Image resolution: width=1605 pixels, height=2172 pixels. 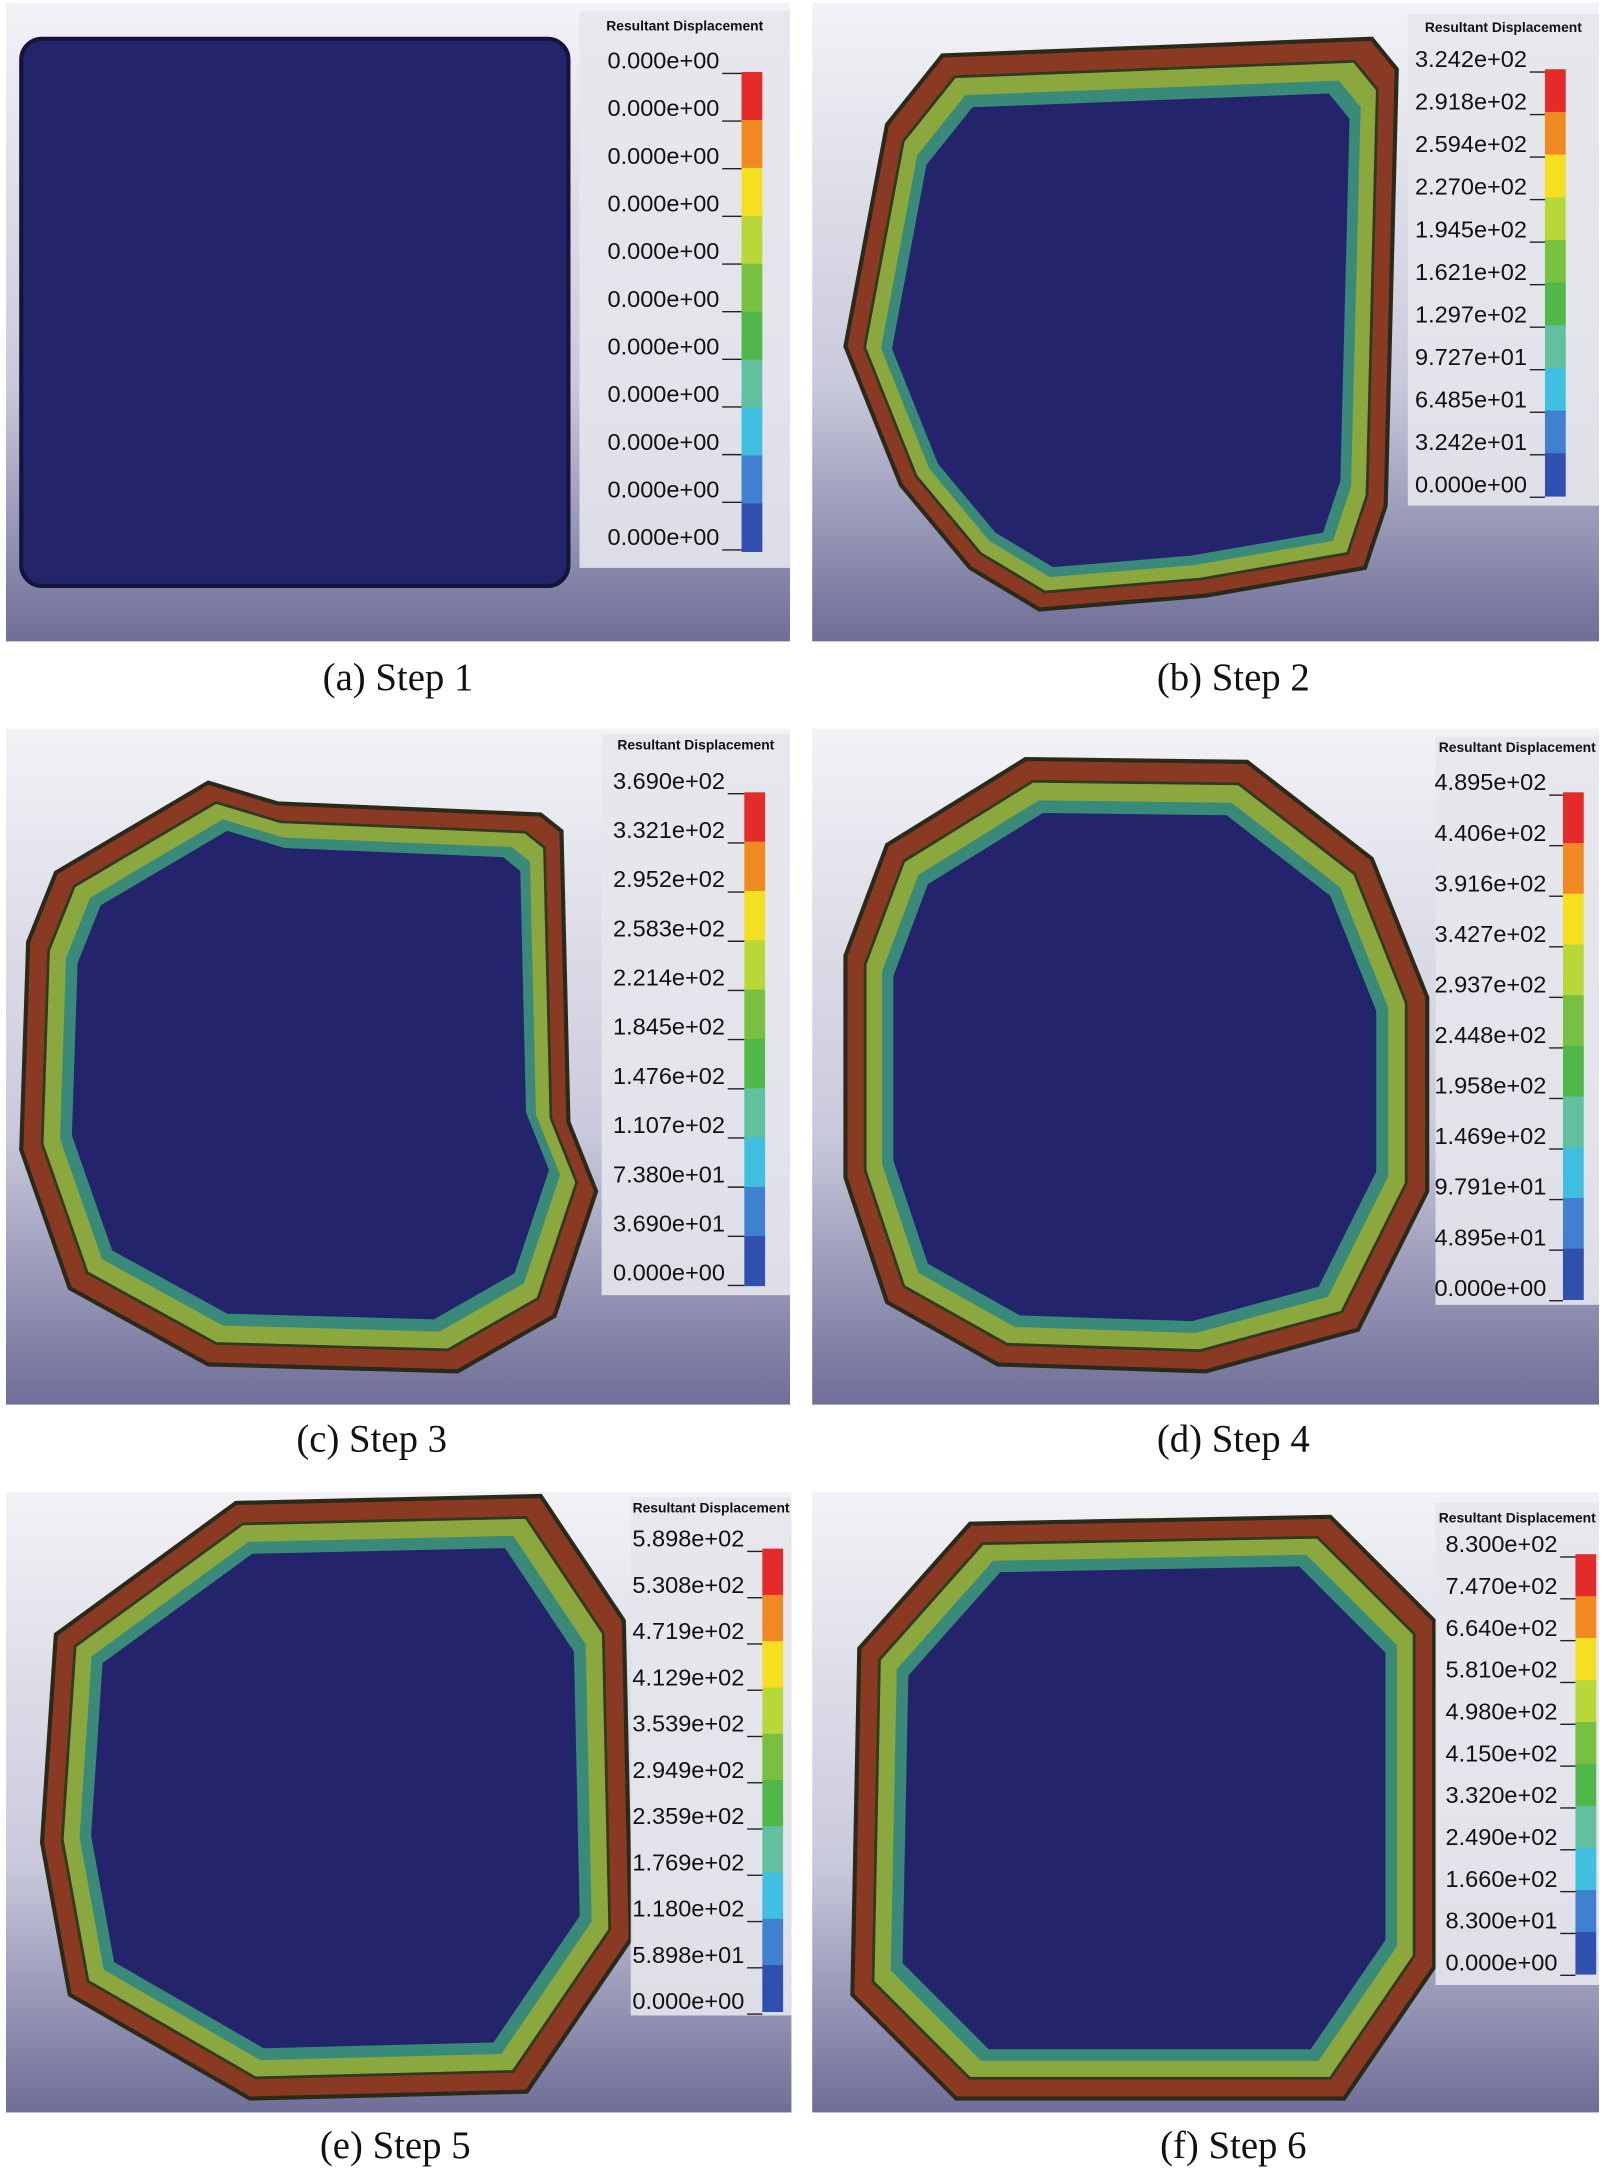 I want to click on caption: (c) Step 3, so click(x=371, y=1439).